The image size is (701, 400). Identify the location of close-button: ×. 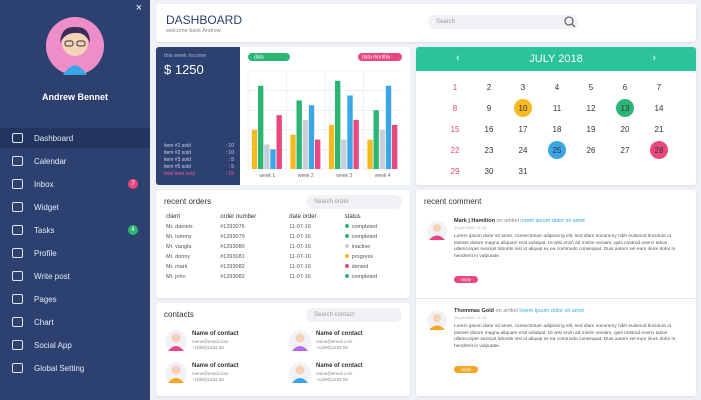
(138, 8).